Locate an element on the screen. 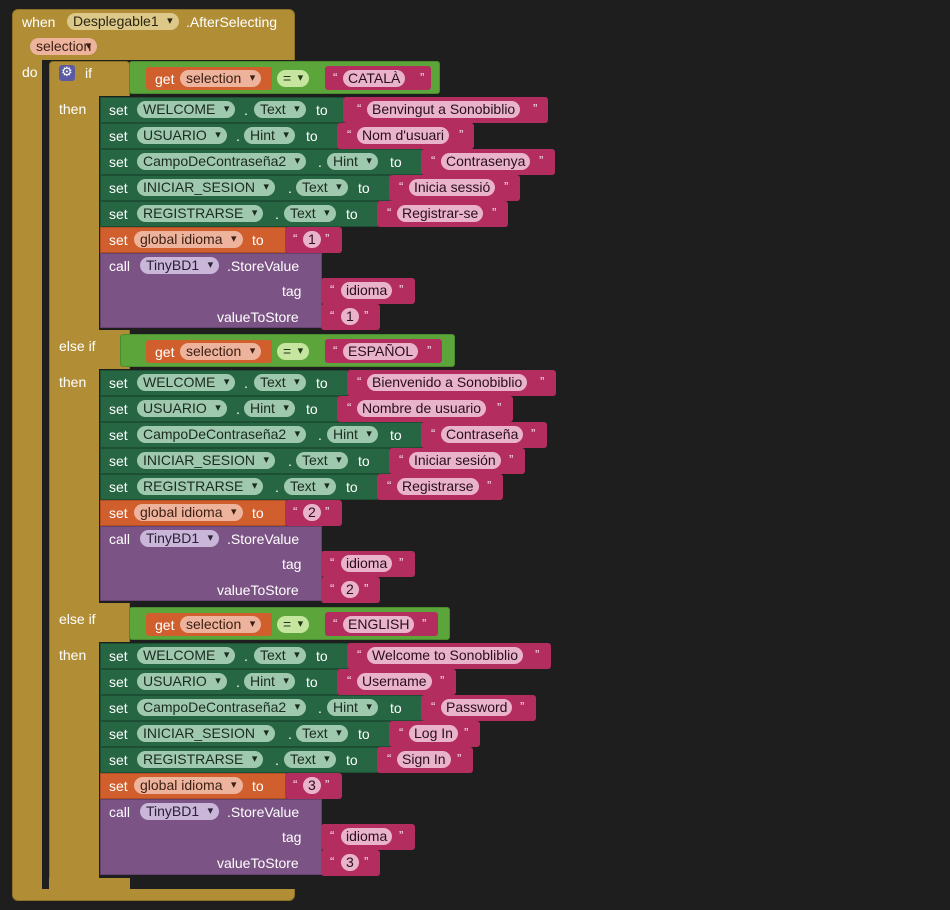 The width and height of the screenshot is (950, 910). text-value: Password is located at coordinates (477, 707).